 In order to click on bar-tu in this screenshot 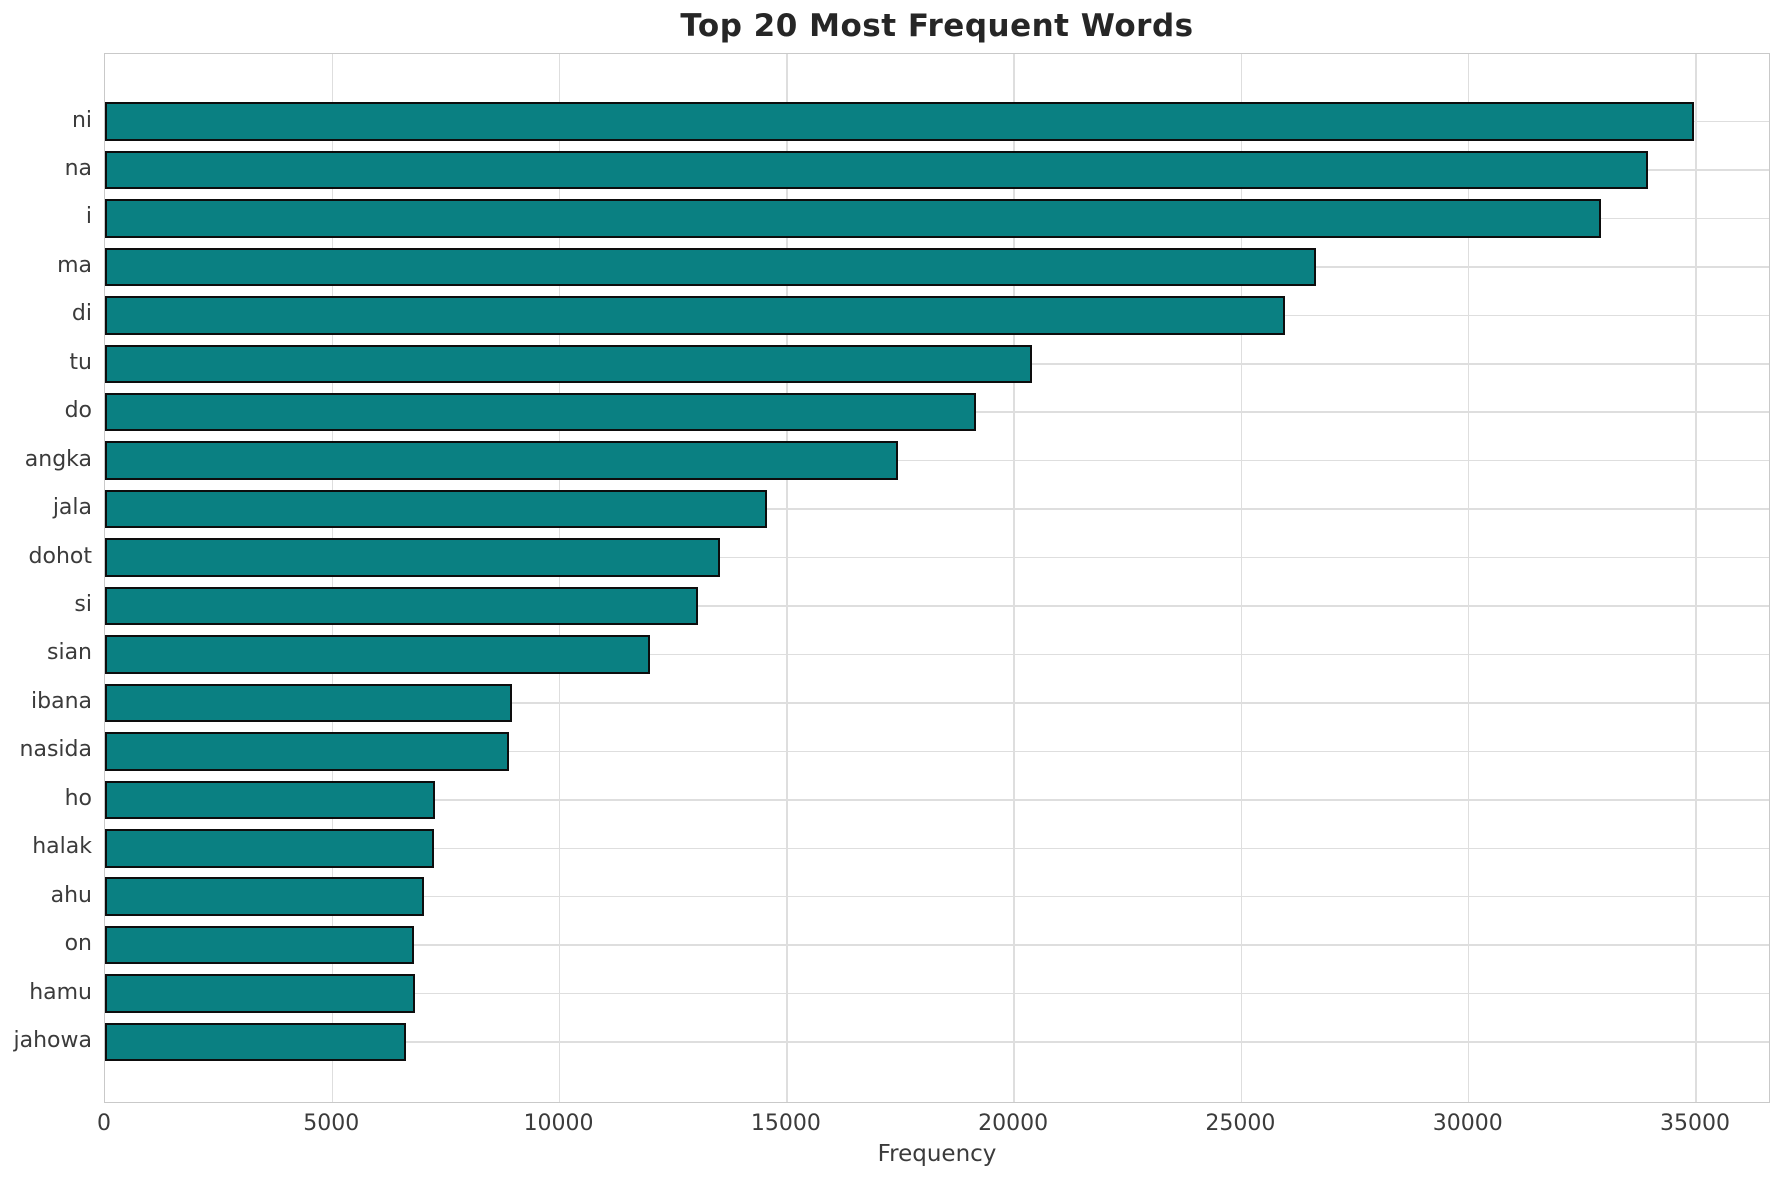, I will do `click(569, 363)`.